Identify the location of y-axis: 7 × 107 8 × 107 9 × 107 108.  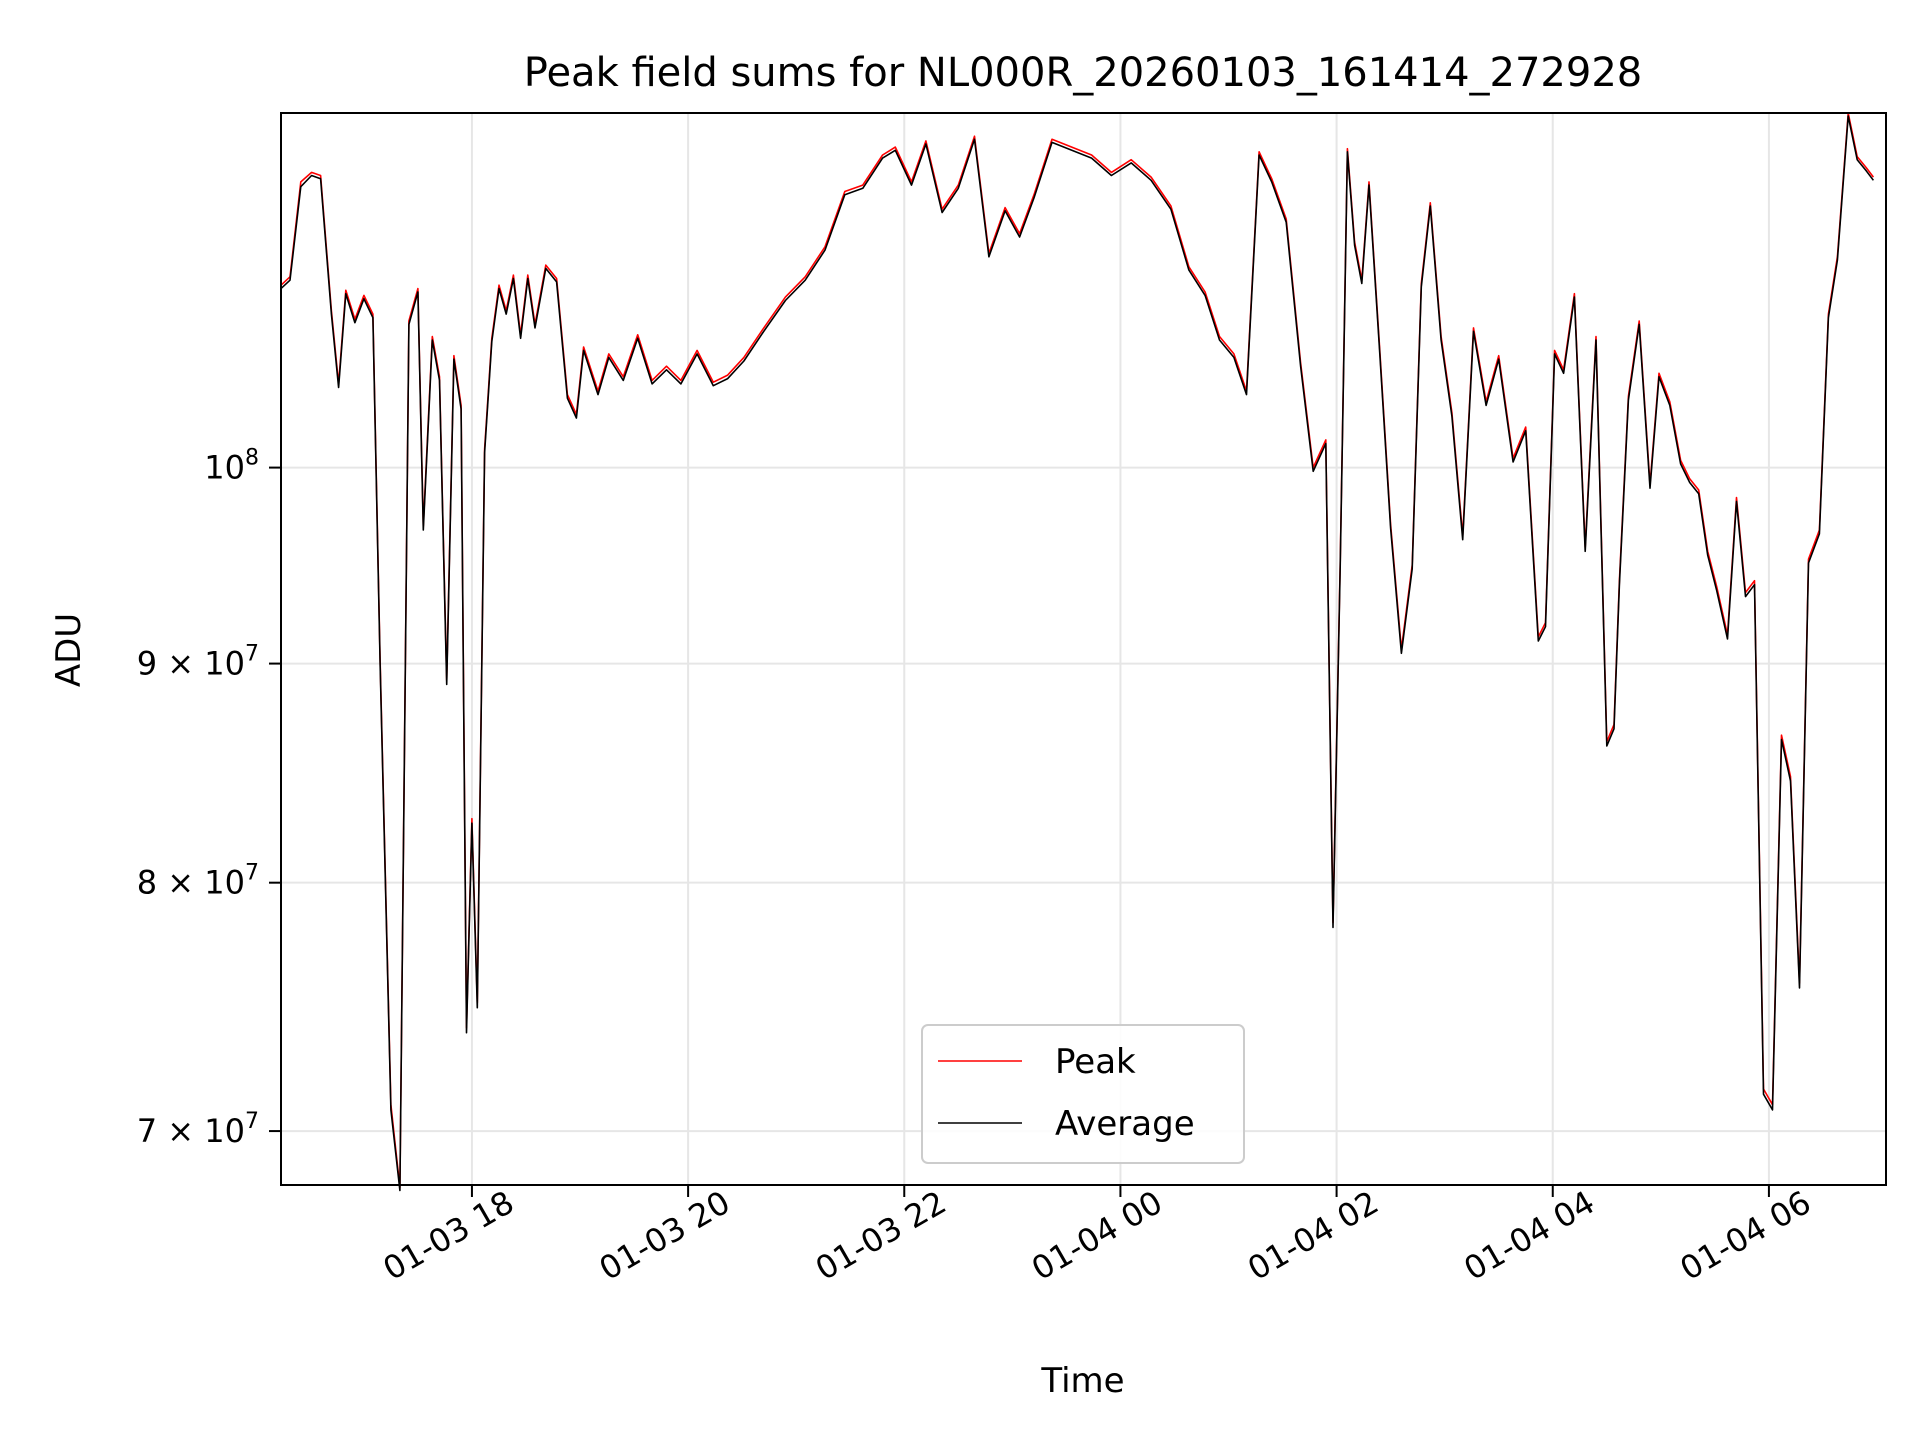
(209, 798).